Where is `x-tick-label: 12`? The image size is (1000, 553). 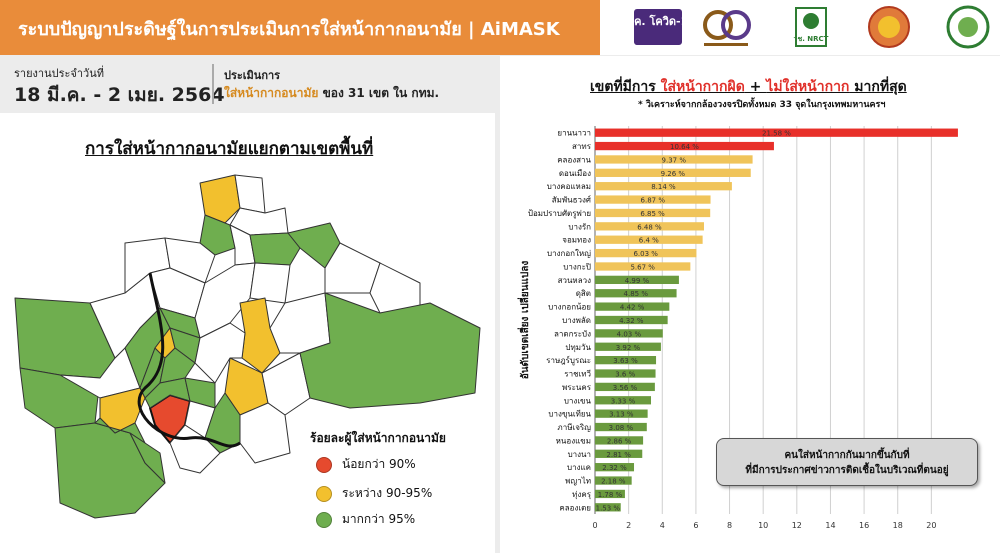 x-tick-label: 12 is located at coordinates (797, 525).